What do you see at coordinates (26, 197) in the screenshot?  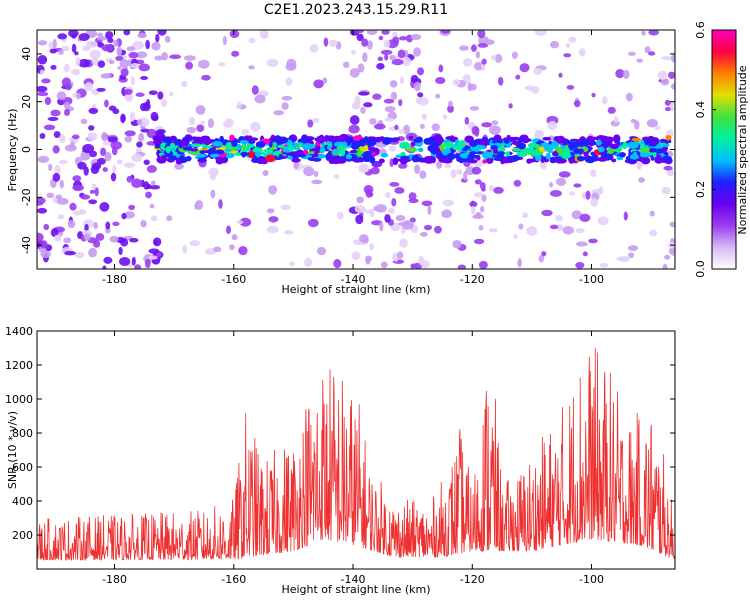 I see `y-tick-label: -20` at bounding box center [26, 197].